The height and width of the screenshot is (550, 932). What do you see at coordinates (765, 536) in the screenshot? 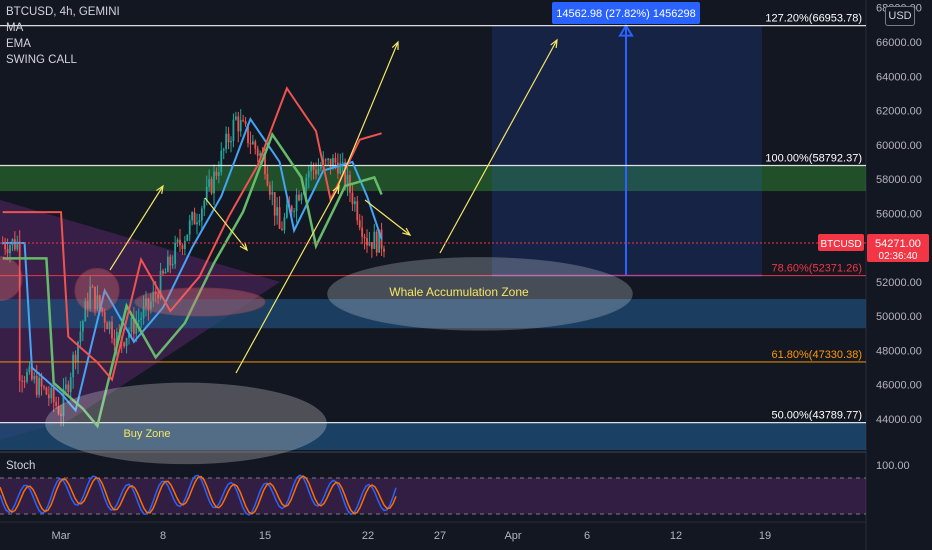
I see `time-tick: 19` at bounding box center [765, 536].